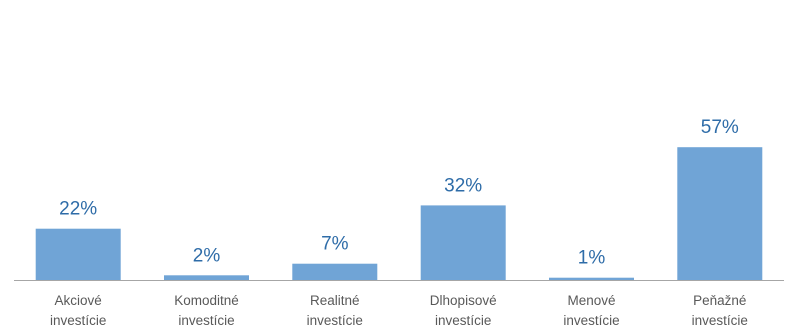 Image resolution: width=787 pixels, height=332 pixels. What do you see at coordinates (463, 185) in the screenshot?
I see `value-label-4: 32%` at bounding box center [463, 185].